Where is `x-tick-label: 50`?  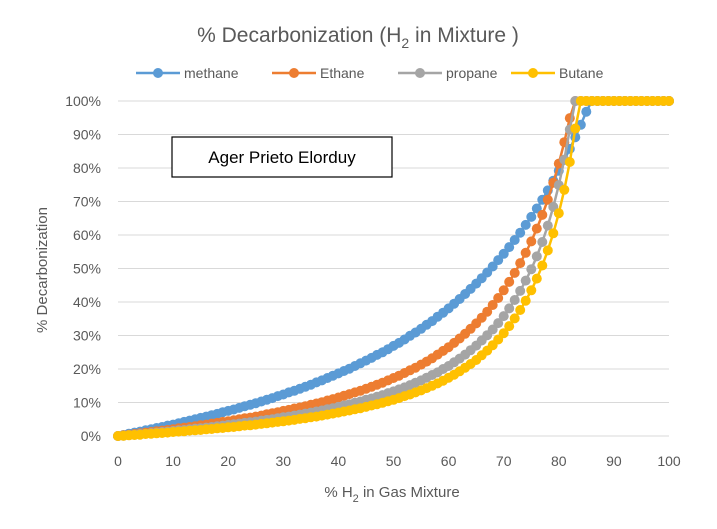 x-tick-label: 50 is located at coordinates (394, 461).